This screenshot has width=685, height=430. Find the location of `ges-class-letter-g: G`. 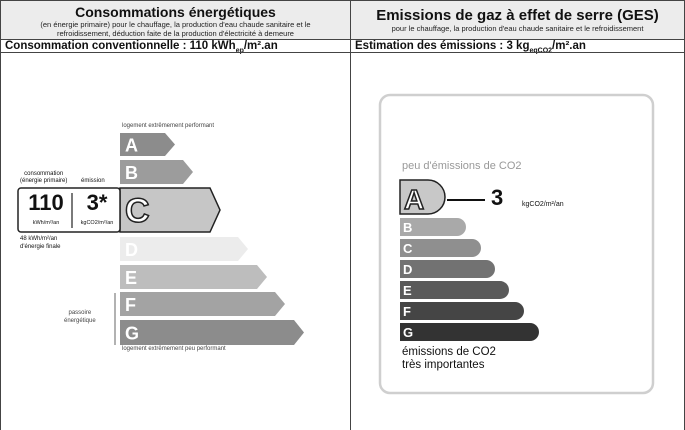

ges-class-letter-g: G is located at coordinates (408, 332).